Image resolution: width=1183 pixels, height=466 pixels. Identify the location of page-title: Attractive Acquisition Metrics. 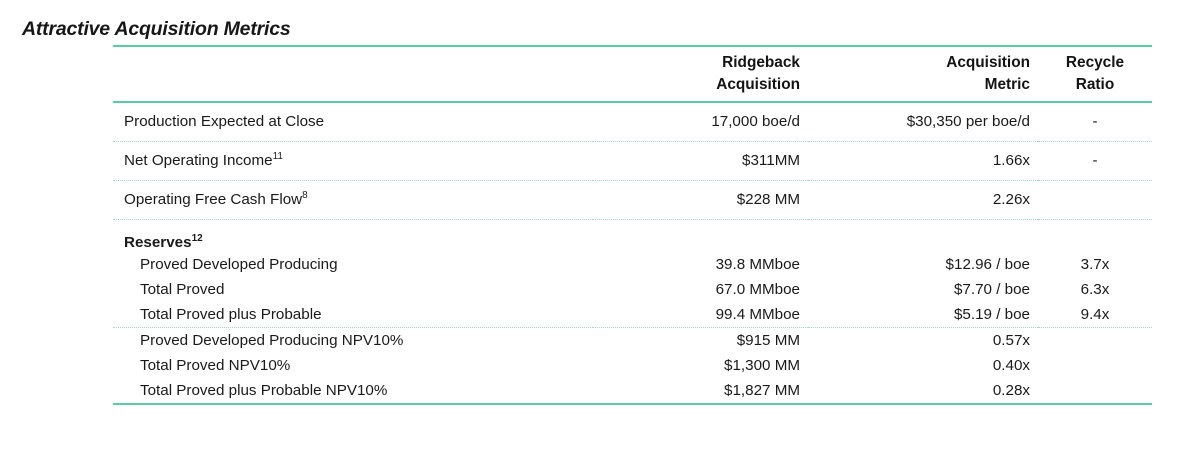
(156, 29).